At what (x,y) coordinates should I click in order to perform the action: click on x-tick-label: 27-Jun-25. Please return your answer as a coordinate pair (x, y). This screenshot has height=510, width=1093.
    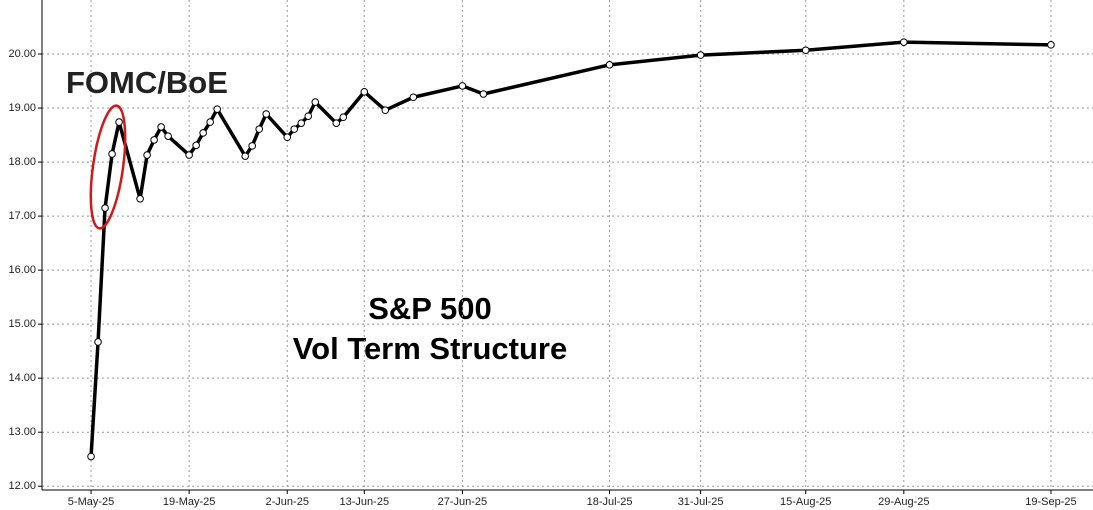
    Looking at the image, I should click on (463, 502).